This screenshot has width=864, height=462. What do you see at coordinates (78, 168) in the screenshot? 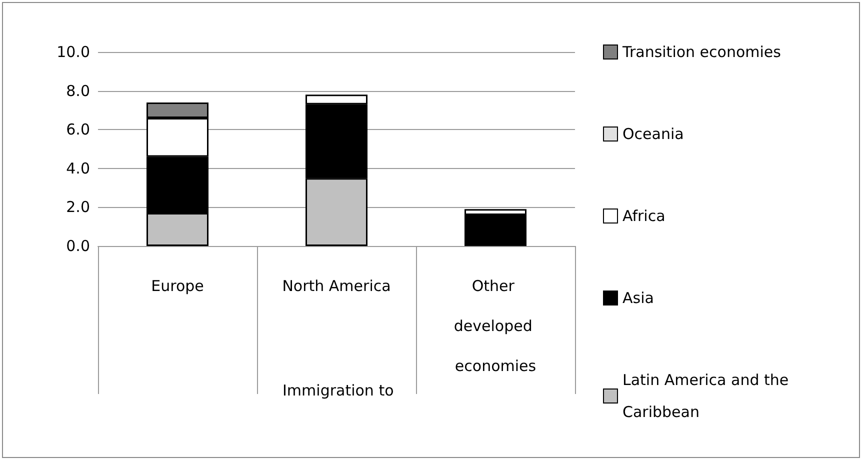
I see `y-tick-label: 4.0` at bounding box center [78, 168].